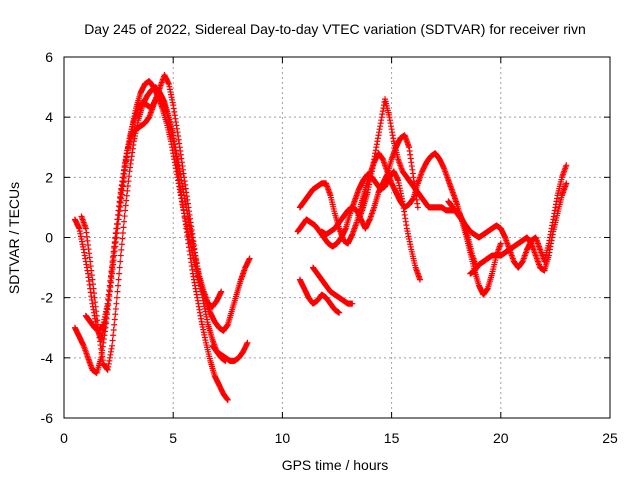 Image resolution: width=640 pixels, height=485 pixels. Describe the element at coordinates (335, 465) in the screenshot. I see `x-axis-label: GPS time / hours` at that location.